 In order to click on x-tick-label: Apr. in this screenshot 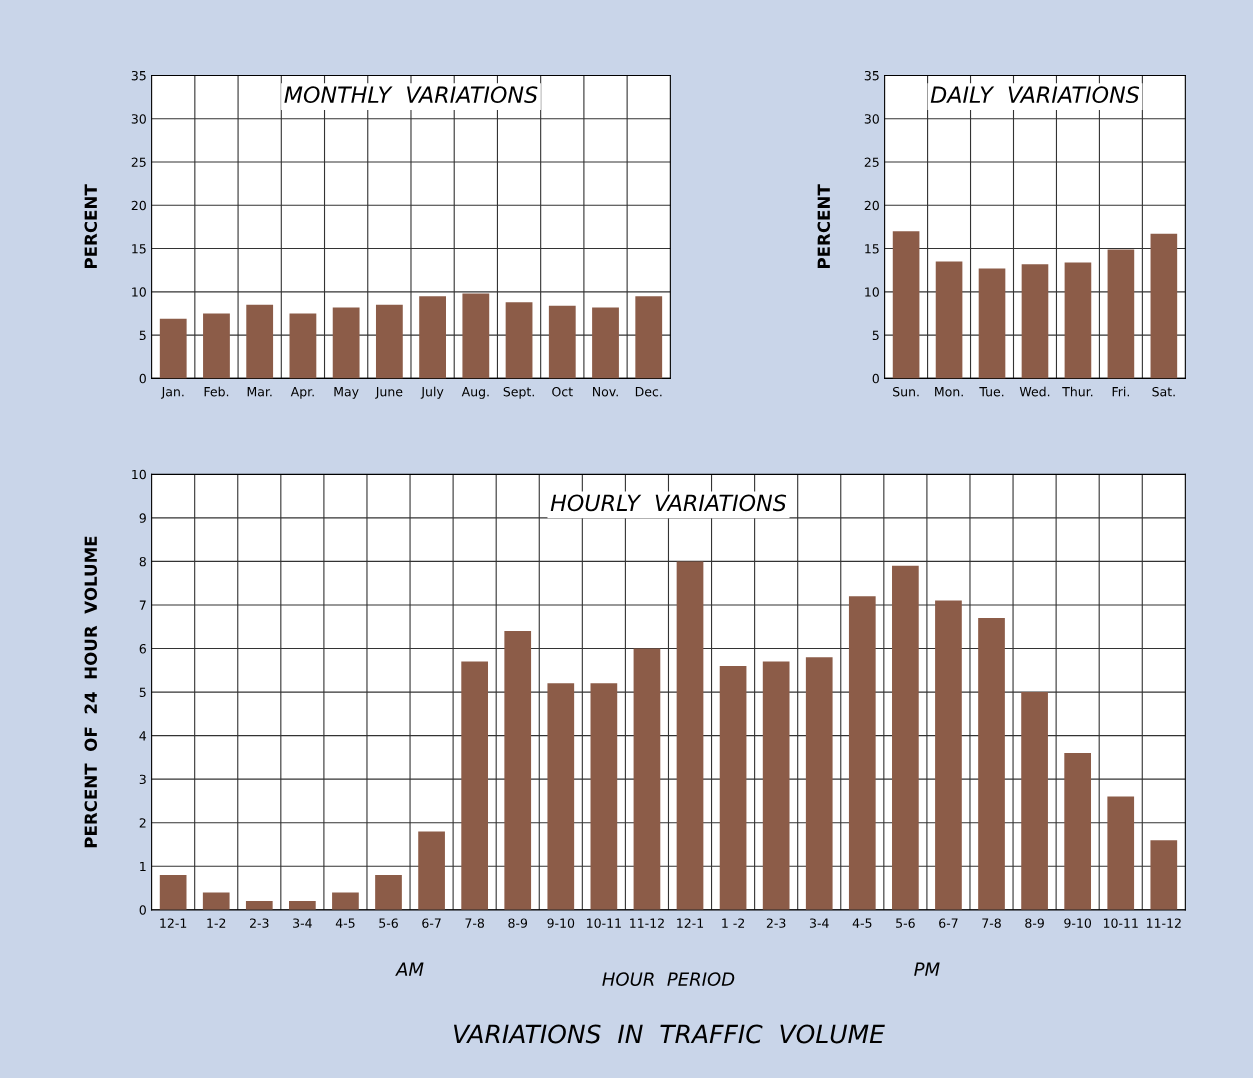, I will do `click(302, 393)`.